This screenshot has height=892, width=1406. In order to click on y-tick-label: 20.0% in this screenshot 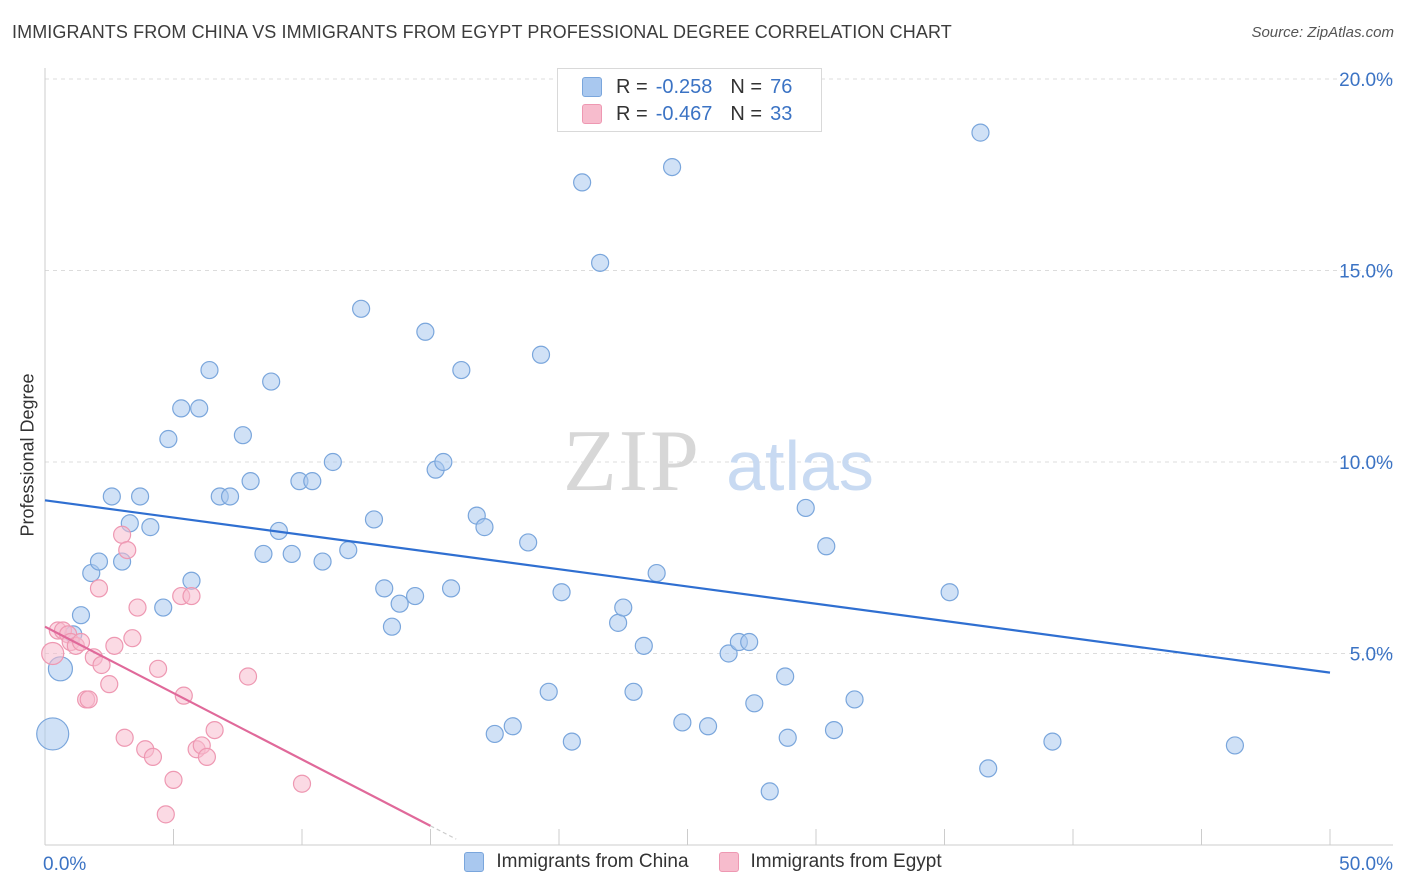, I will do `click(1366, 80)`.